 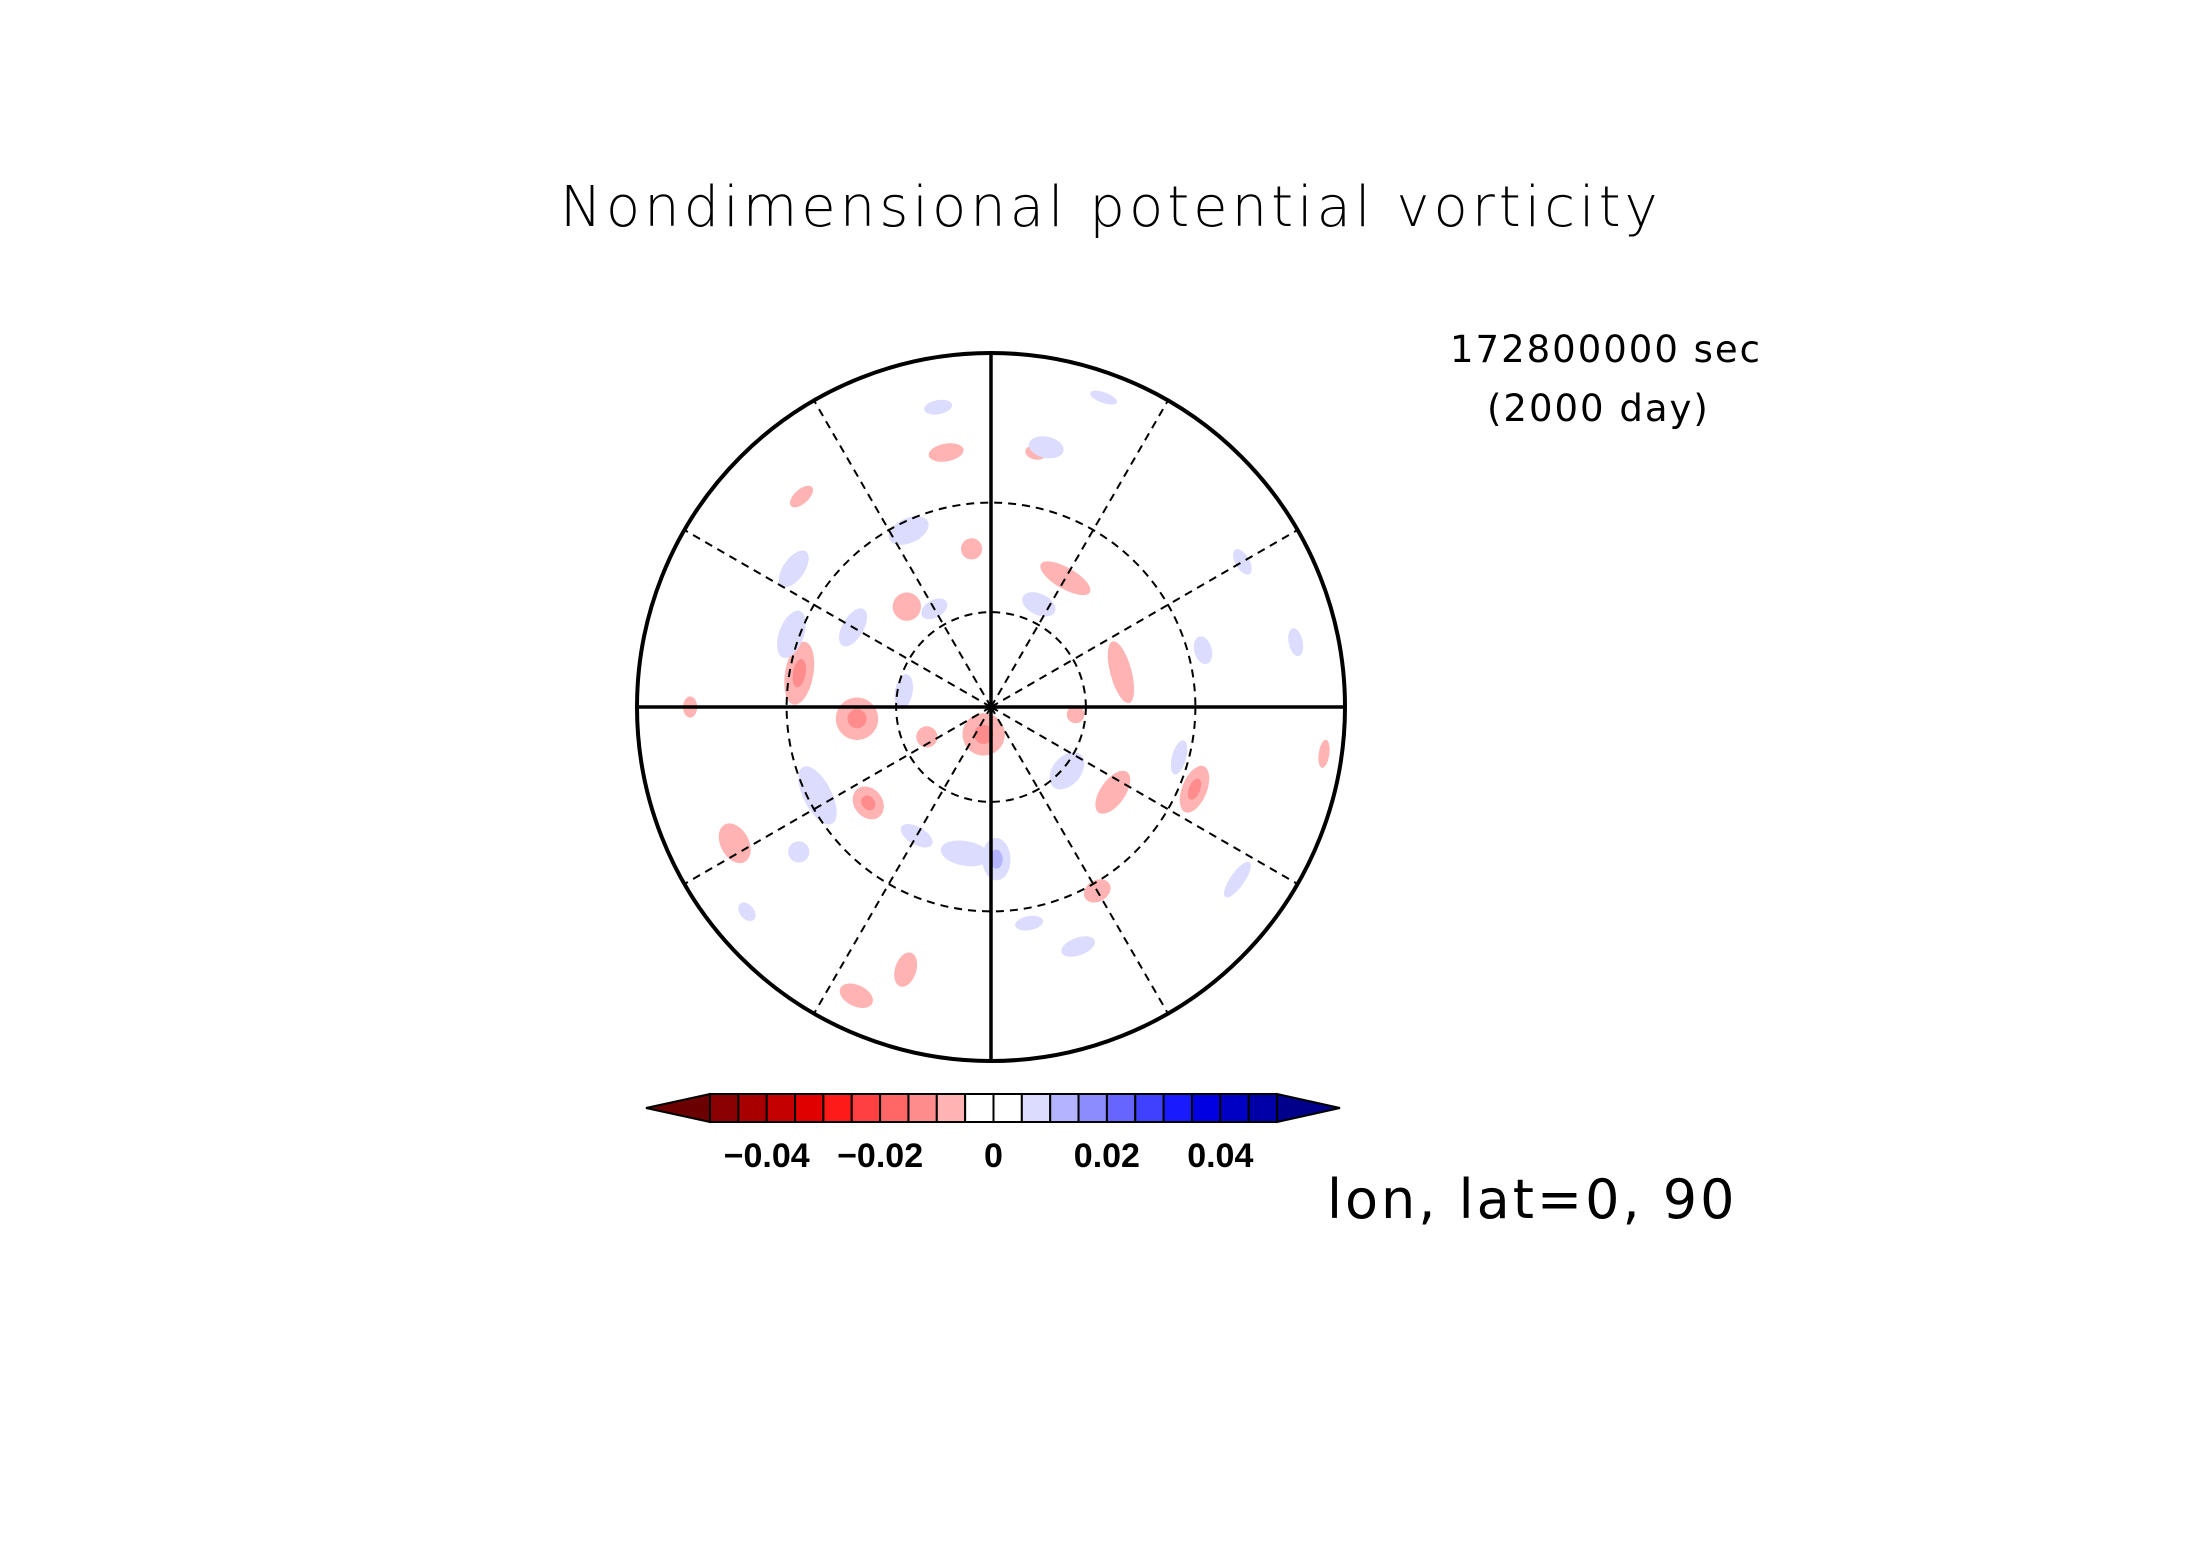 What do you see at coordinates (993, 1133) in the screenshot?
I see `colorbar: −0.04 −0.02 0 0.02 0.04` at bounding box center [993, 1133].